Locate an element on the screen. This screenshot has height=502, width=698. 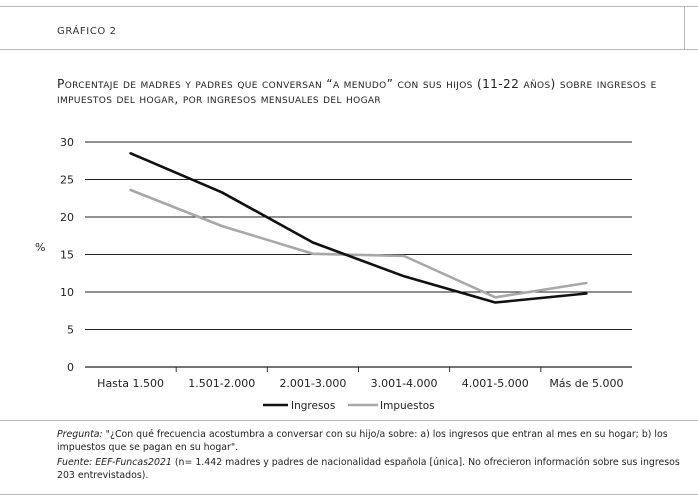
y-tick-label: 30 is located at coordinates (67, 142).